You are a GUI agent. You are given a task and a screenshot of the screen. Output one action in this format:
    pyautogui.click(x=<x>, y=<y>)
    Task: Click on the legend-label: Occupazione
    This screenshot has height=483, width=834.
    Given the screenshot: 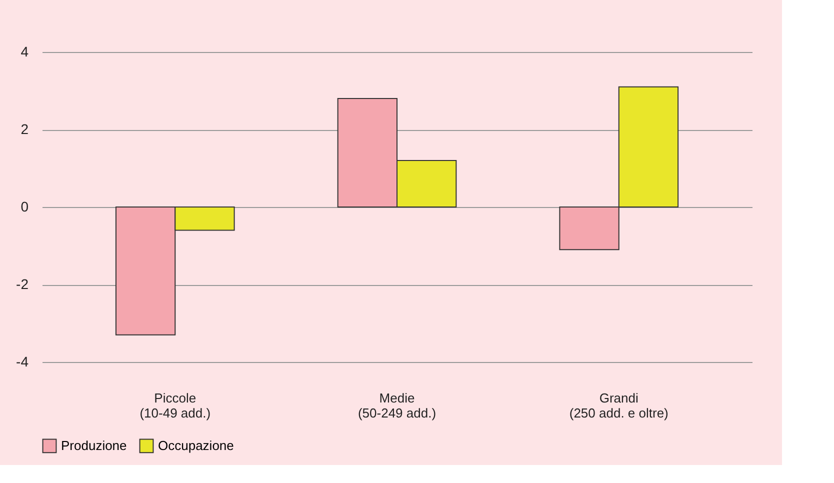 What is the action you would take?
    pyautogui.click(x=196, y=445)
    